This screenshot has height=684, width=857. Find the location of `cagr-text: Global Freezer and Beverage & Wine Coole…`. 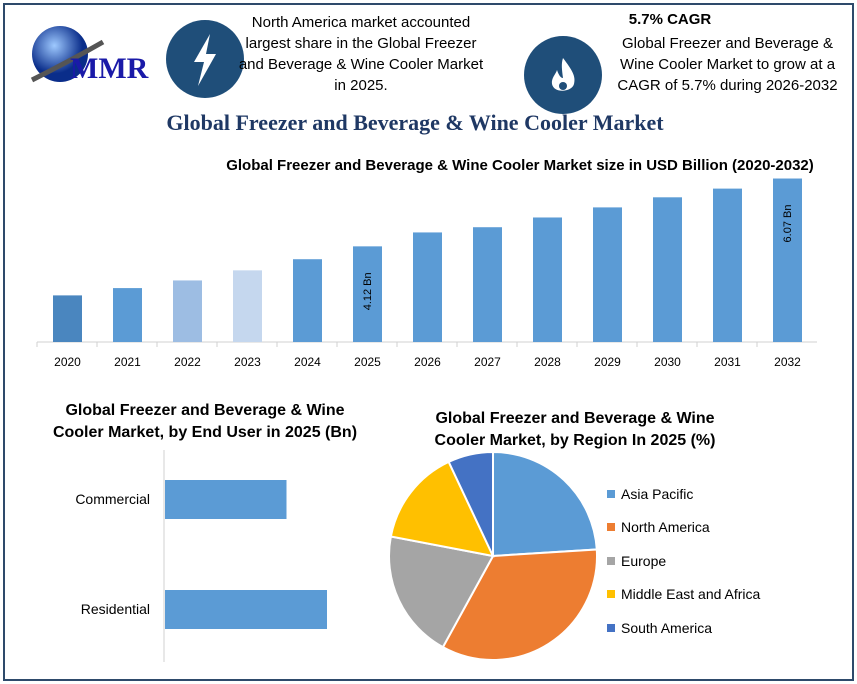

cagr-text: Global Freezer and Beverage & Wine Coole… is located at coordinates (727, 64).